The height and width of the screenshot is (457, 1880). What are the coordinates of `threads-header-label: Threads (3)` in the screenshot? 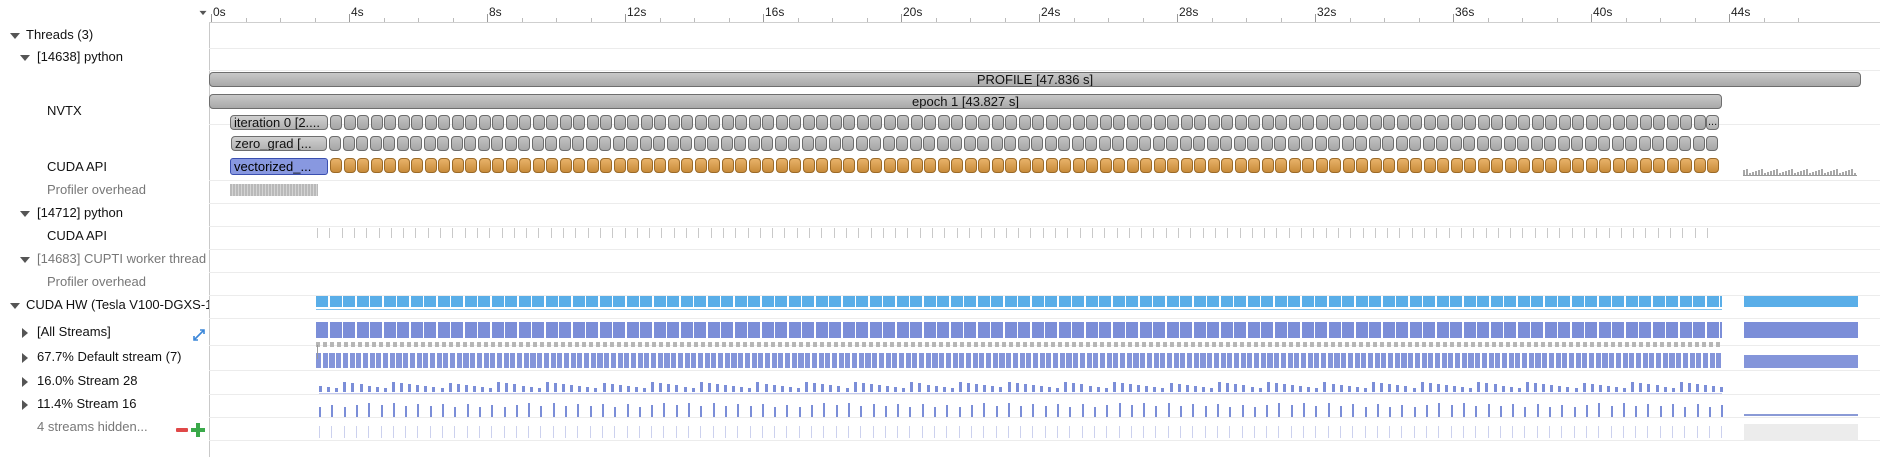 It's located at (60, 34).